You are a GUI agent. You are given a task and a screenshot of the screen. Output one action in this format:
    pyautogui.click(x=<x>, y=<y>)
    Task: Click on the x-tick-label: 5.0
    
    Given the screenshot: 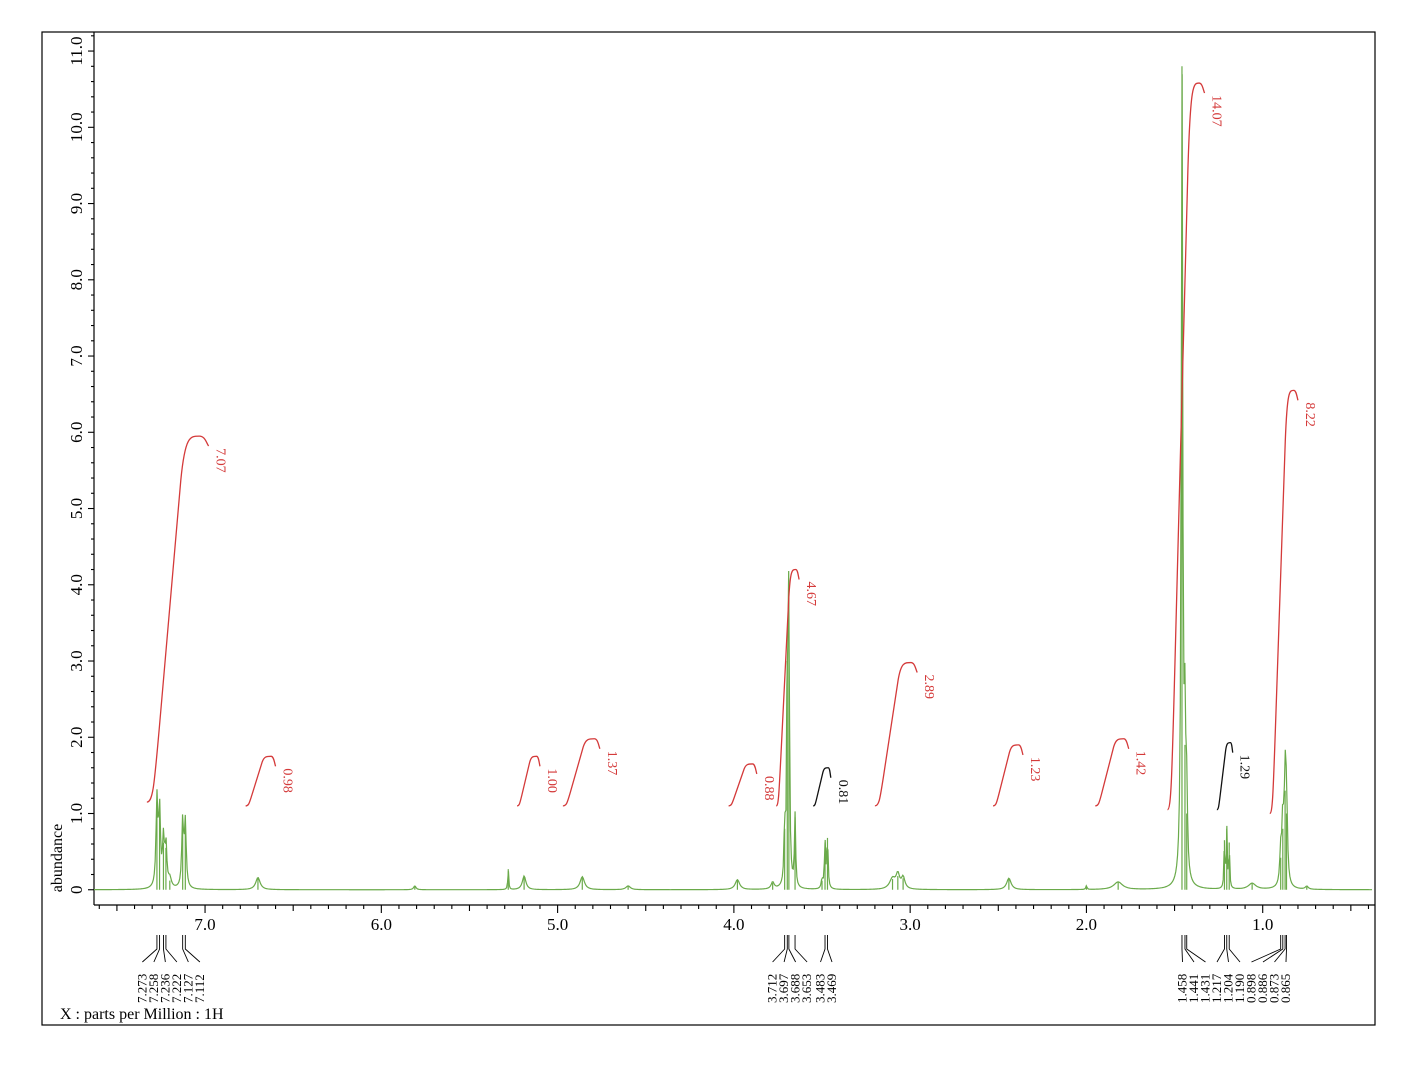 What is the action you would take?
    pyautogui.click(x=557, y=924)
    